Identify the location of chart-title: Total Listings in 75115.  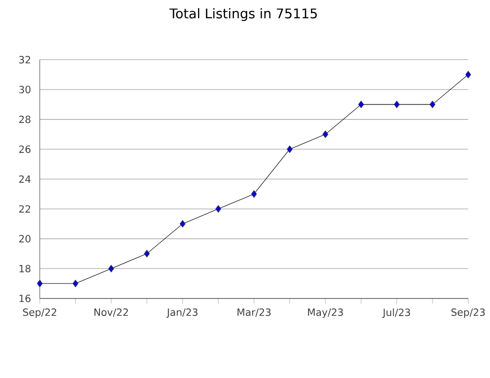
(243, 15).